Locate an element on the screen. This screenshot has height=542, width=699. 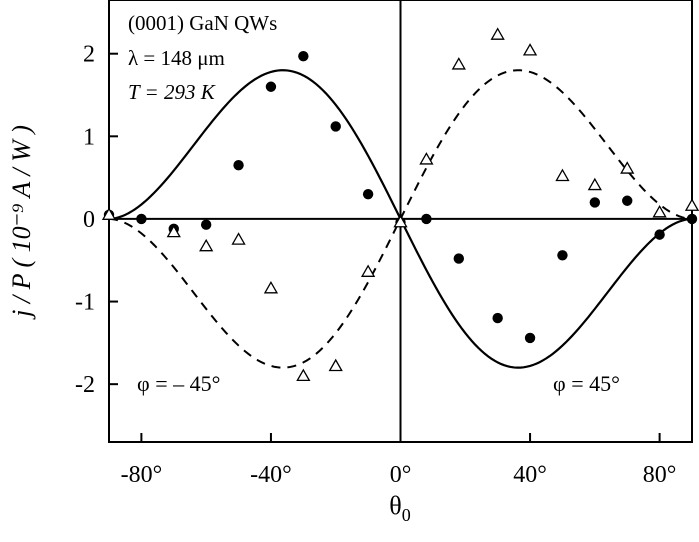
annotation-sample: (0001) GaN QWs is located at coordinates (202, 23).